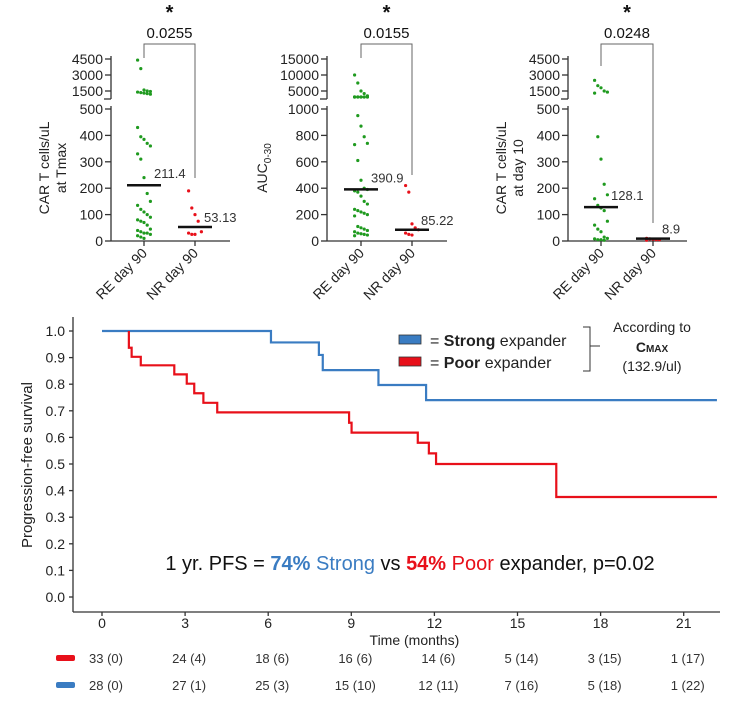  Describe the element at coordinates (410, 339) in the screenshot. I see `strong-legend-swatch` at that location.